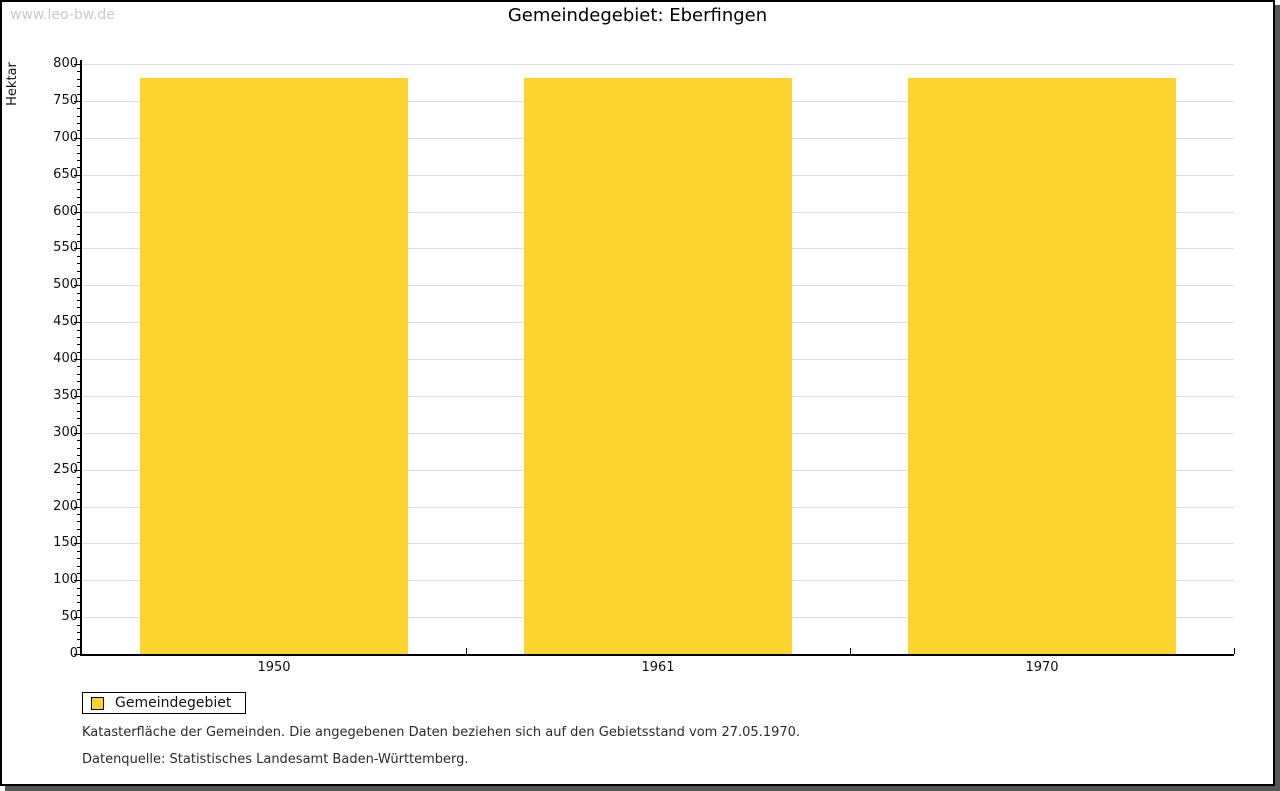 The width and height of the screenshot is (1280, 791). I want to click on x-axis-line, so click(657, 655).